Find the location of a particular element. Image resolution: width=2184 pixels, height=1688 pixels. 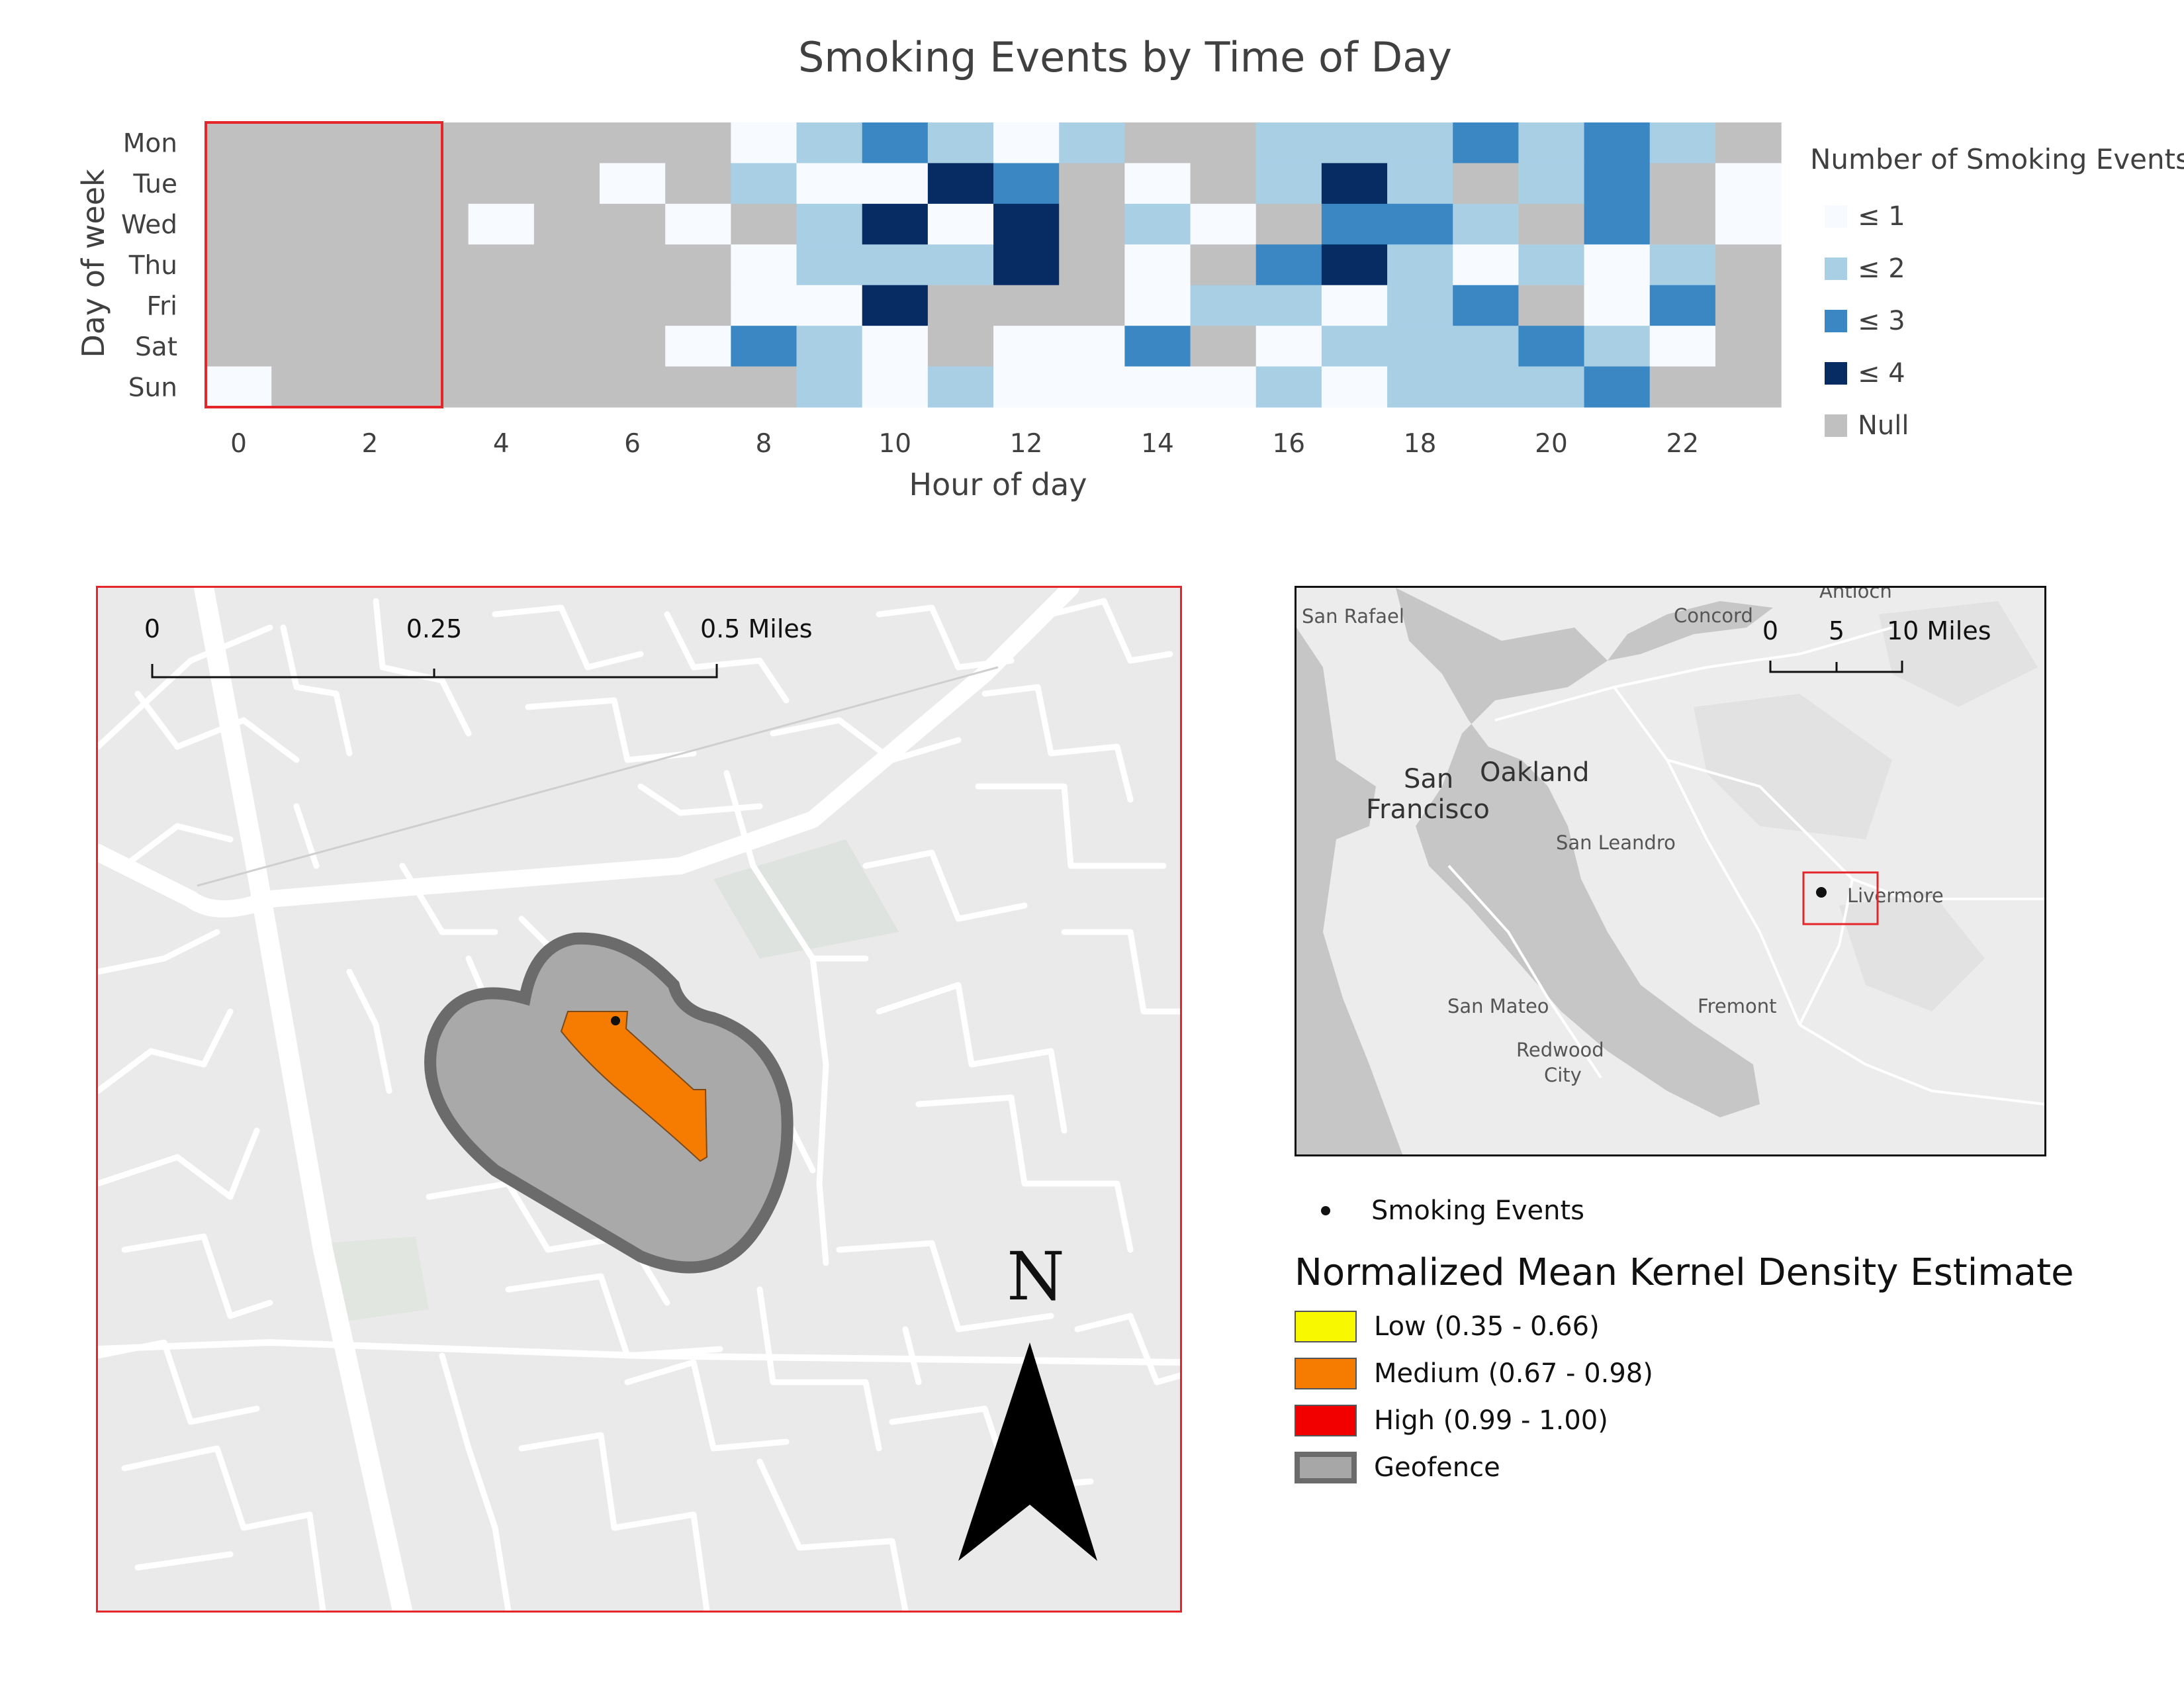

legend-title: Number of Smoking Events is located at coordinates (1997, 159).